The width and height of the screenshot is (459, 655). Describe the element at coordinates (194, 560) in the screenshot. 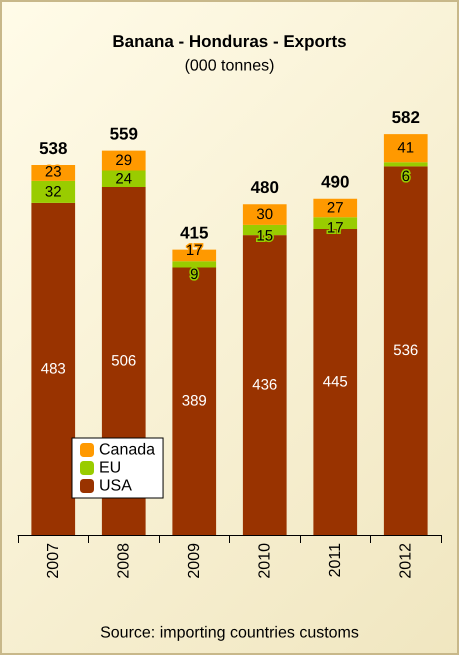

I see `x-tick-label: 2009` at that location.